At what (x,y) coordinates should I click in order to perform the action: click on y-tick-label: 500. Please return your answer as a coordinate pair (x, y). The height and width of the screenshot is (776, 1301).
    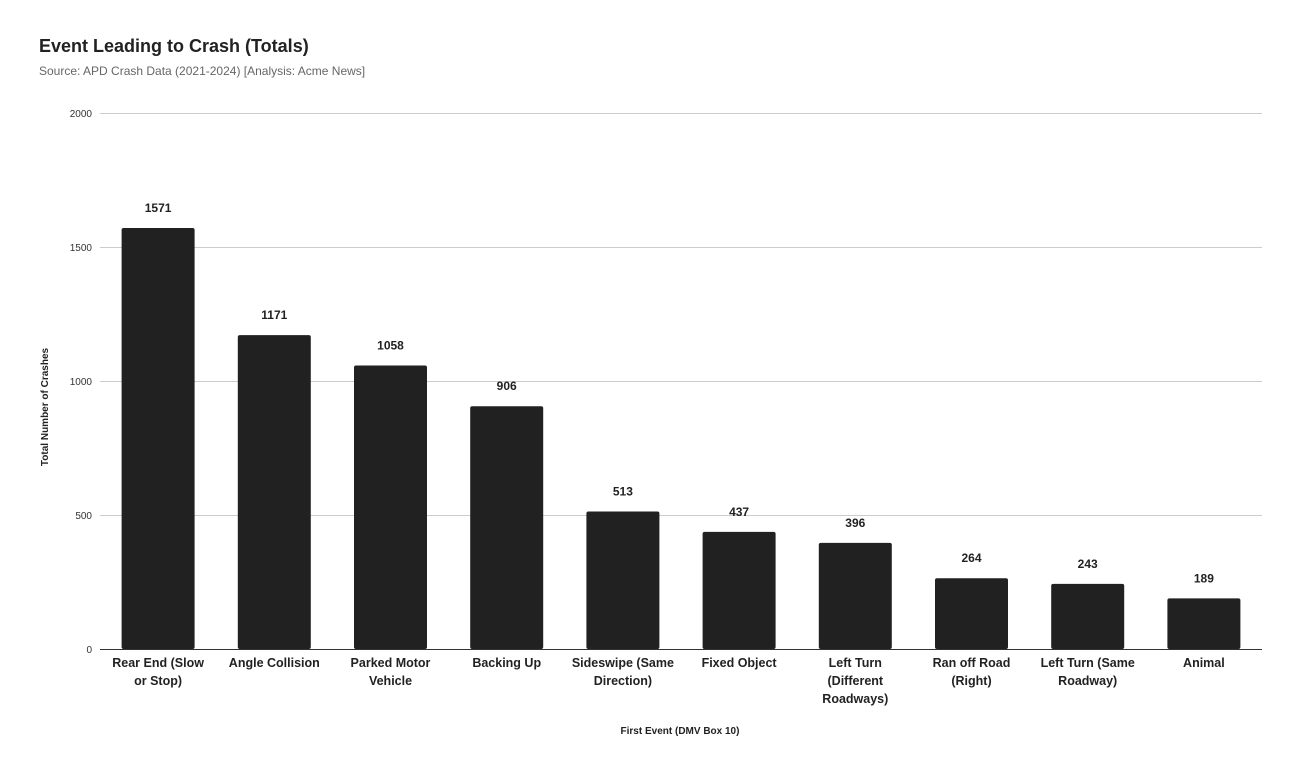
    Looking at the image, I should click on (83, 516).